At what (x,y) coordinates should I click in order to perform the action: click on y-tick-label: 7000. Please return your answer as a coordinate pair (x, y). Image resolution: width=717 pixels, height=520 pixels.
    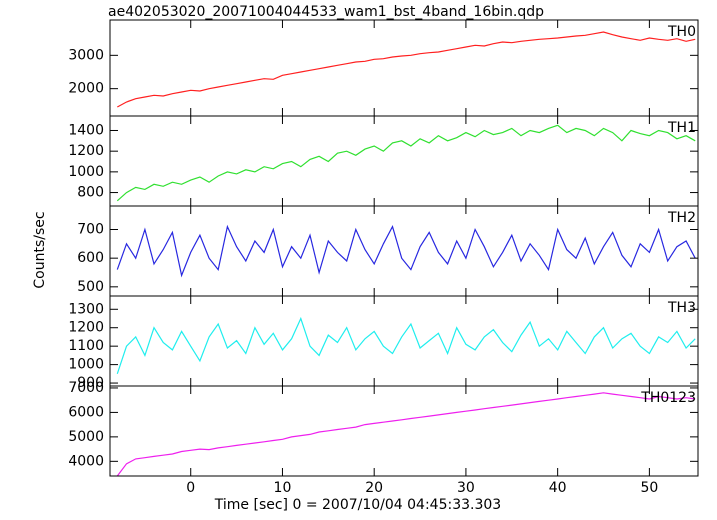
    Looking at the image, I should click on (86, 388).